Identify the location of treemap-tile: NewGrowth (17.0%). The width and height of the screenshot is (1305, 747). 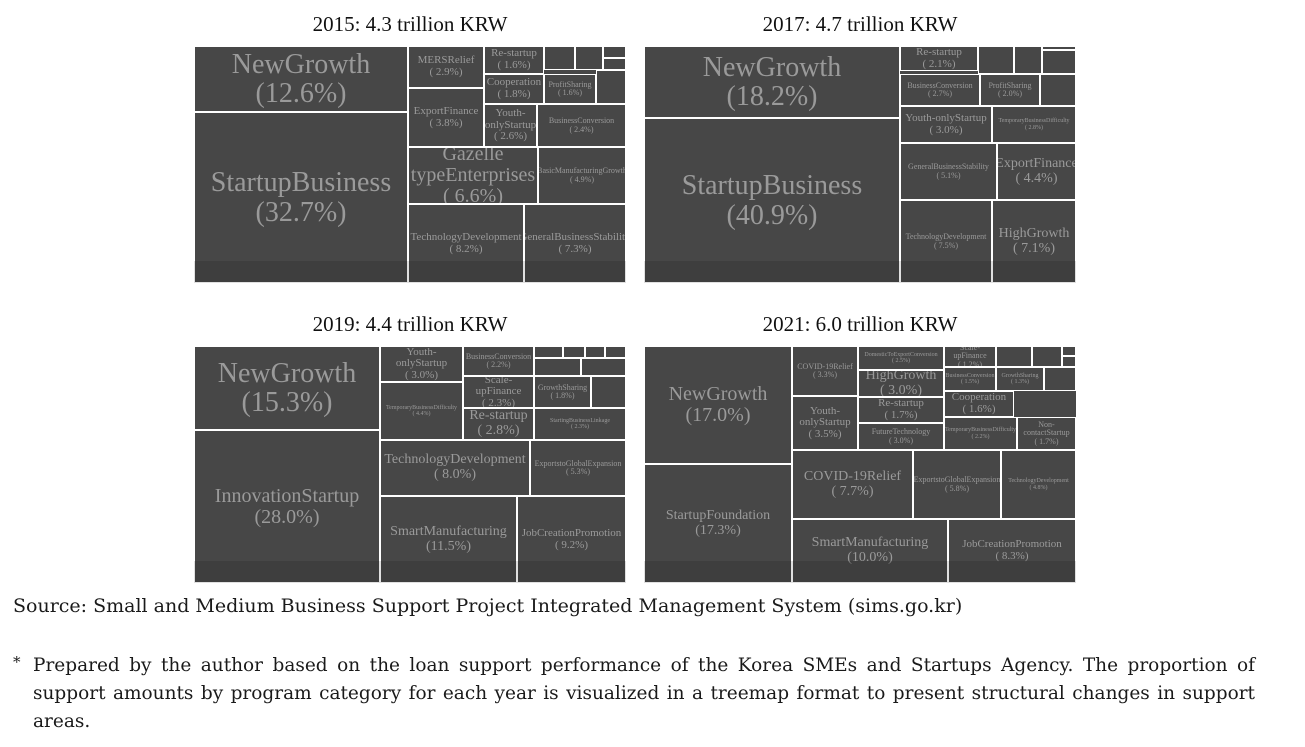
(718, 405).